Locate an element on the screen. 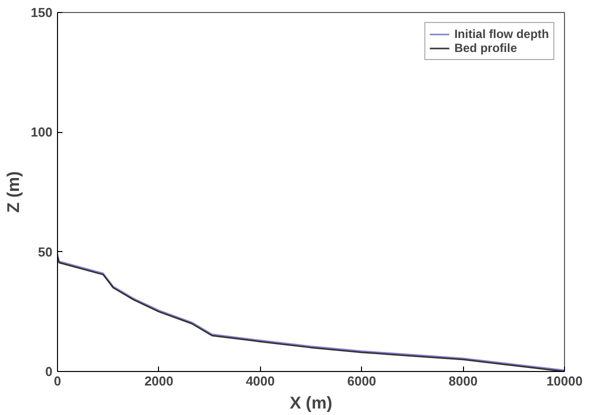 The width and height of the screenshot is (592, 415). legend-label: Bed profile is located at coordinates (485, 48).